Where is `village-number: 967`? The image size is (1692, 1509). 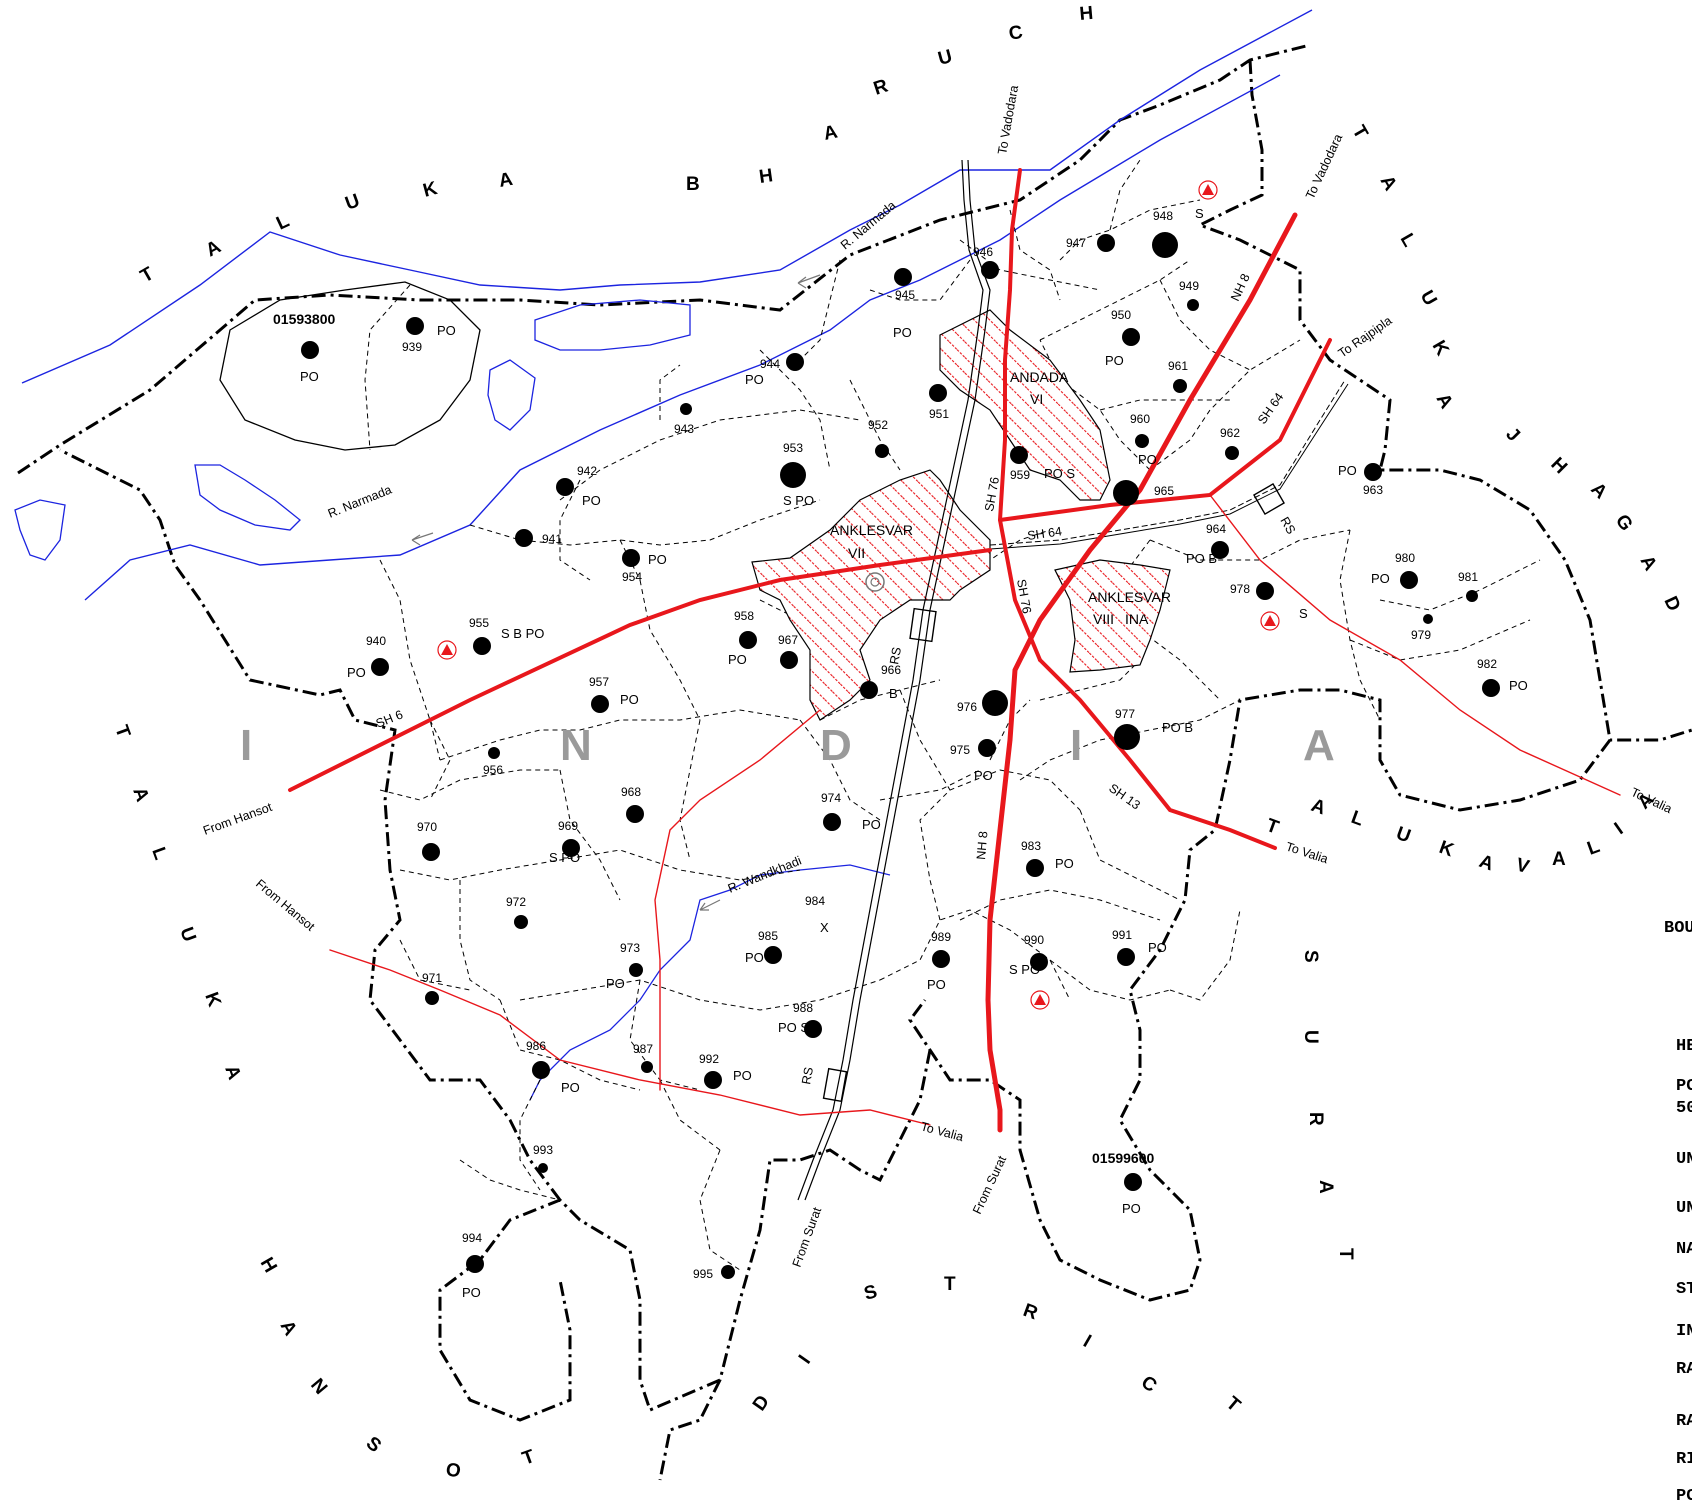 village-number: 967 is located at coordinates (788, 640).